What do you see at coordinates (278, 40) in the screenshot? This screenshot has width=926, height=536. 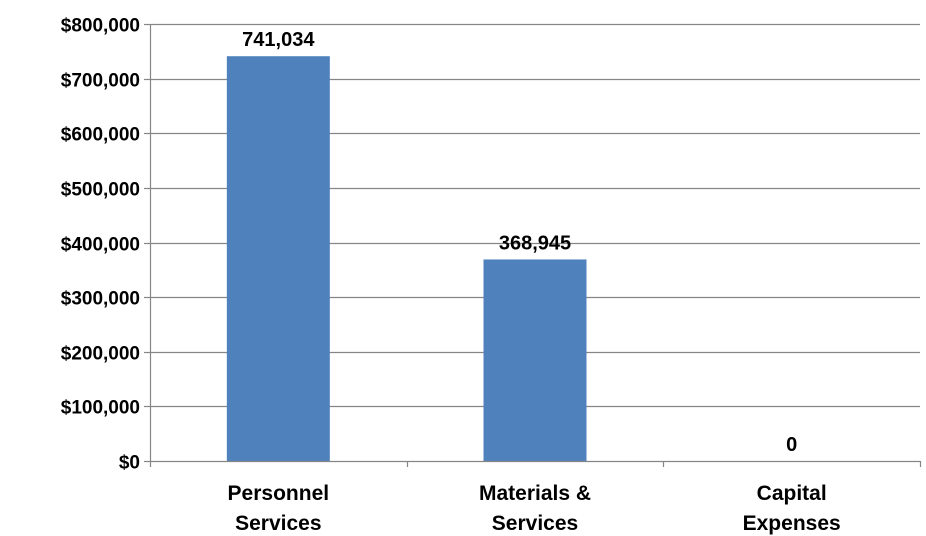 I see `bar-data-label: 741,034` at bounding box center [278, 40].